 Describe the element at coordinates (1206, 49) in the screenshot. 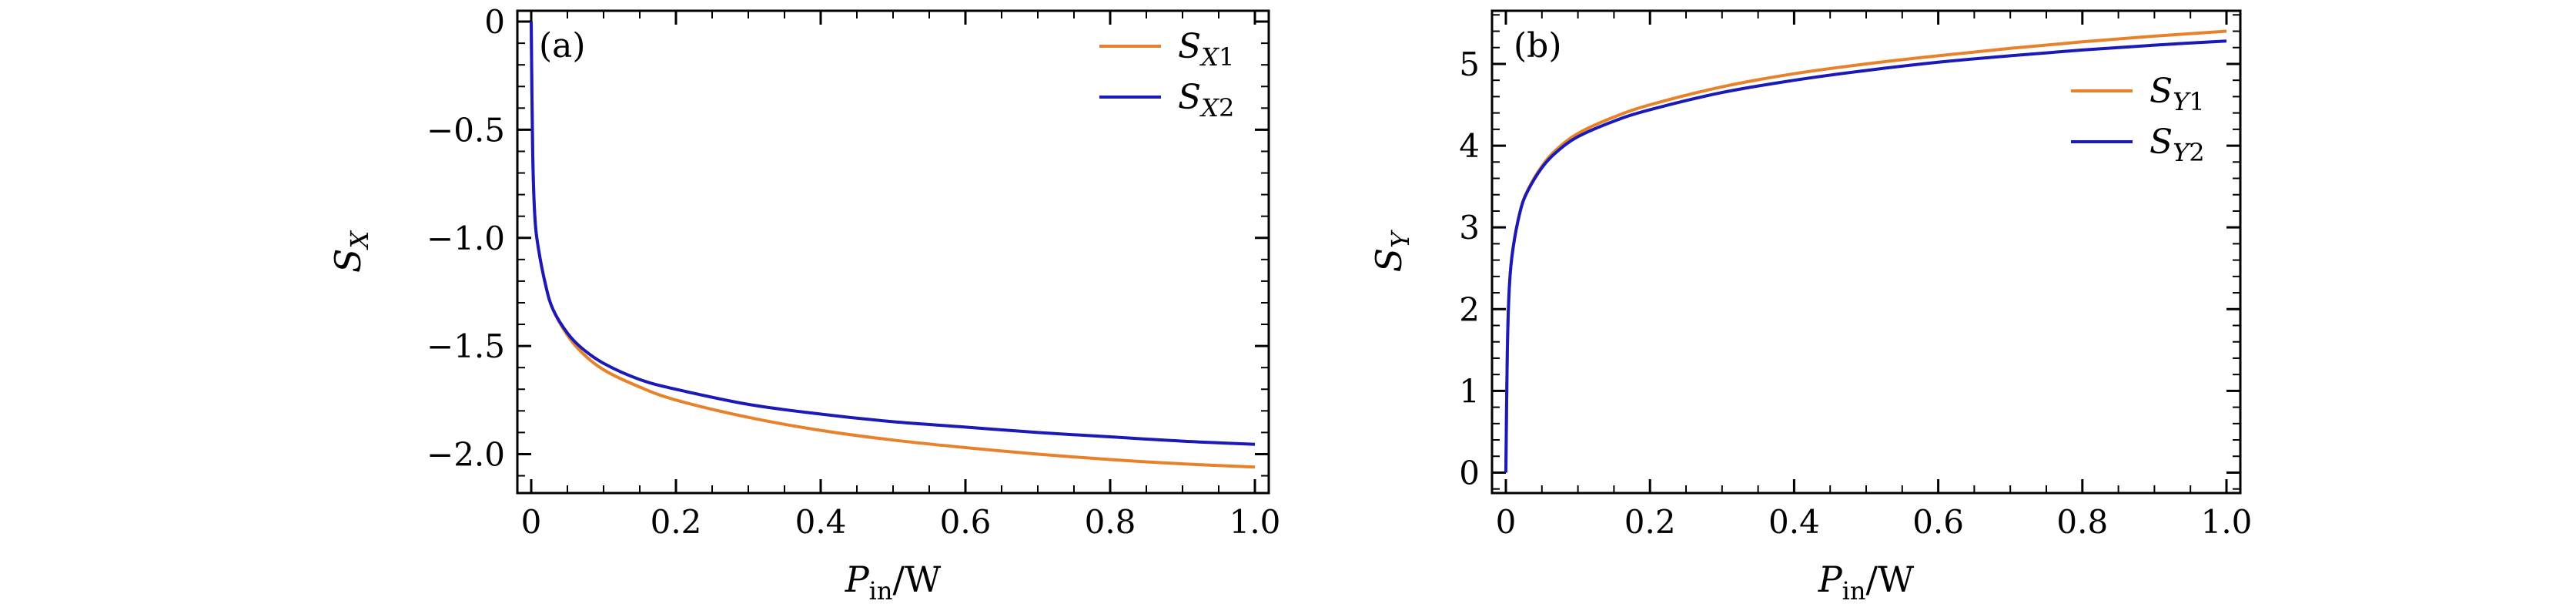

I see `legend-label-sx1: SX1` at that location.